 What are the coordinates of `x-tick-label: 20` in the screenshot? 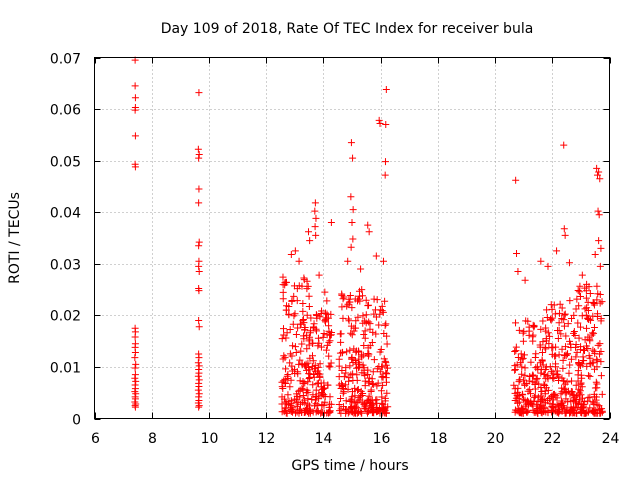 It's located at (496, 439).